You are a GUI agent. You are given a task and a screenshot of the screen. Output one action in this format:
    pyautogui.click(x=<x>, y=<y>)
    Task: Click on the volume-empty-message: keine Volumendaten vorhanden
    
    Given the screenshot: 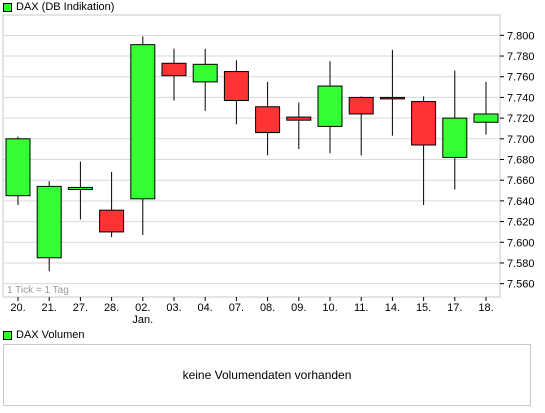 What is the action you would take?
    pyautogui.click(x=267, y=375)
    